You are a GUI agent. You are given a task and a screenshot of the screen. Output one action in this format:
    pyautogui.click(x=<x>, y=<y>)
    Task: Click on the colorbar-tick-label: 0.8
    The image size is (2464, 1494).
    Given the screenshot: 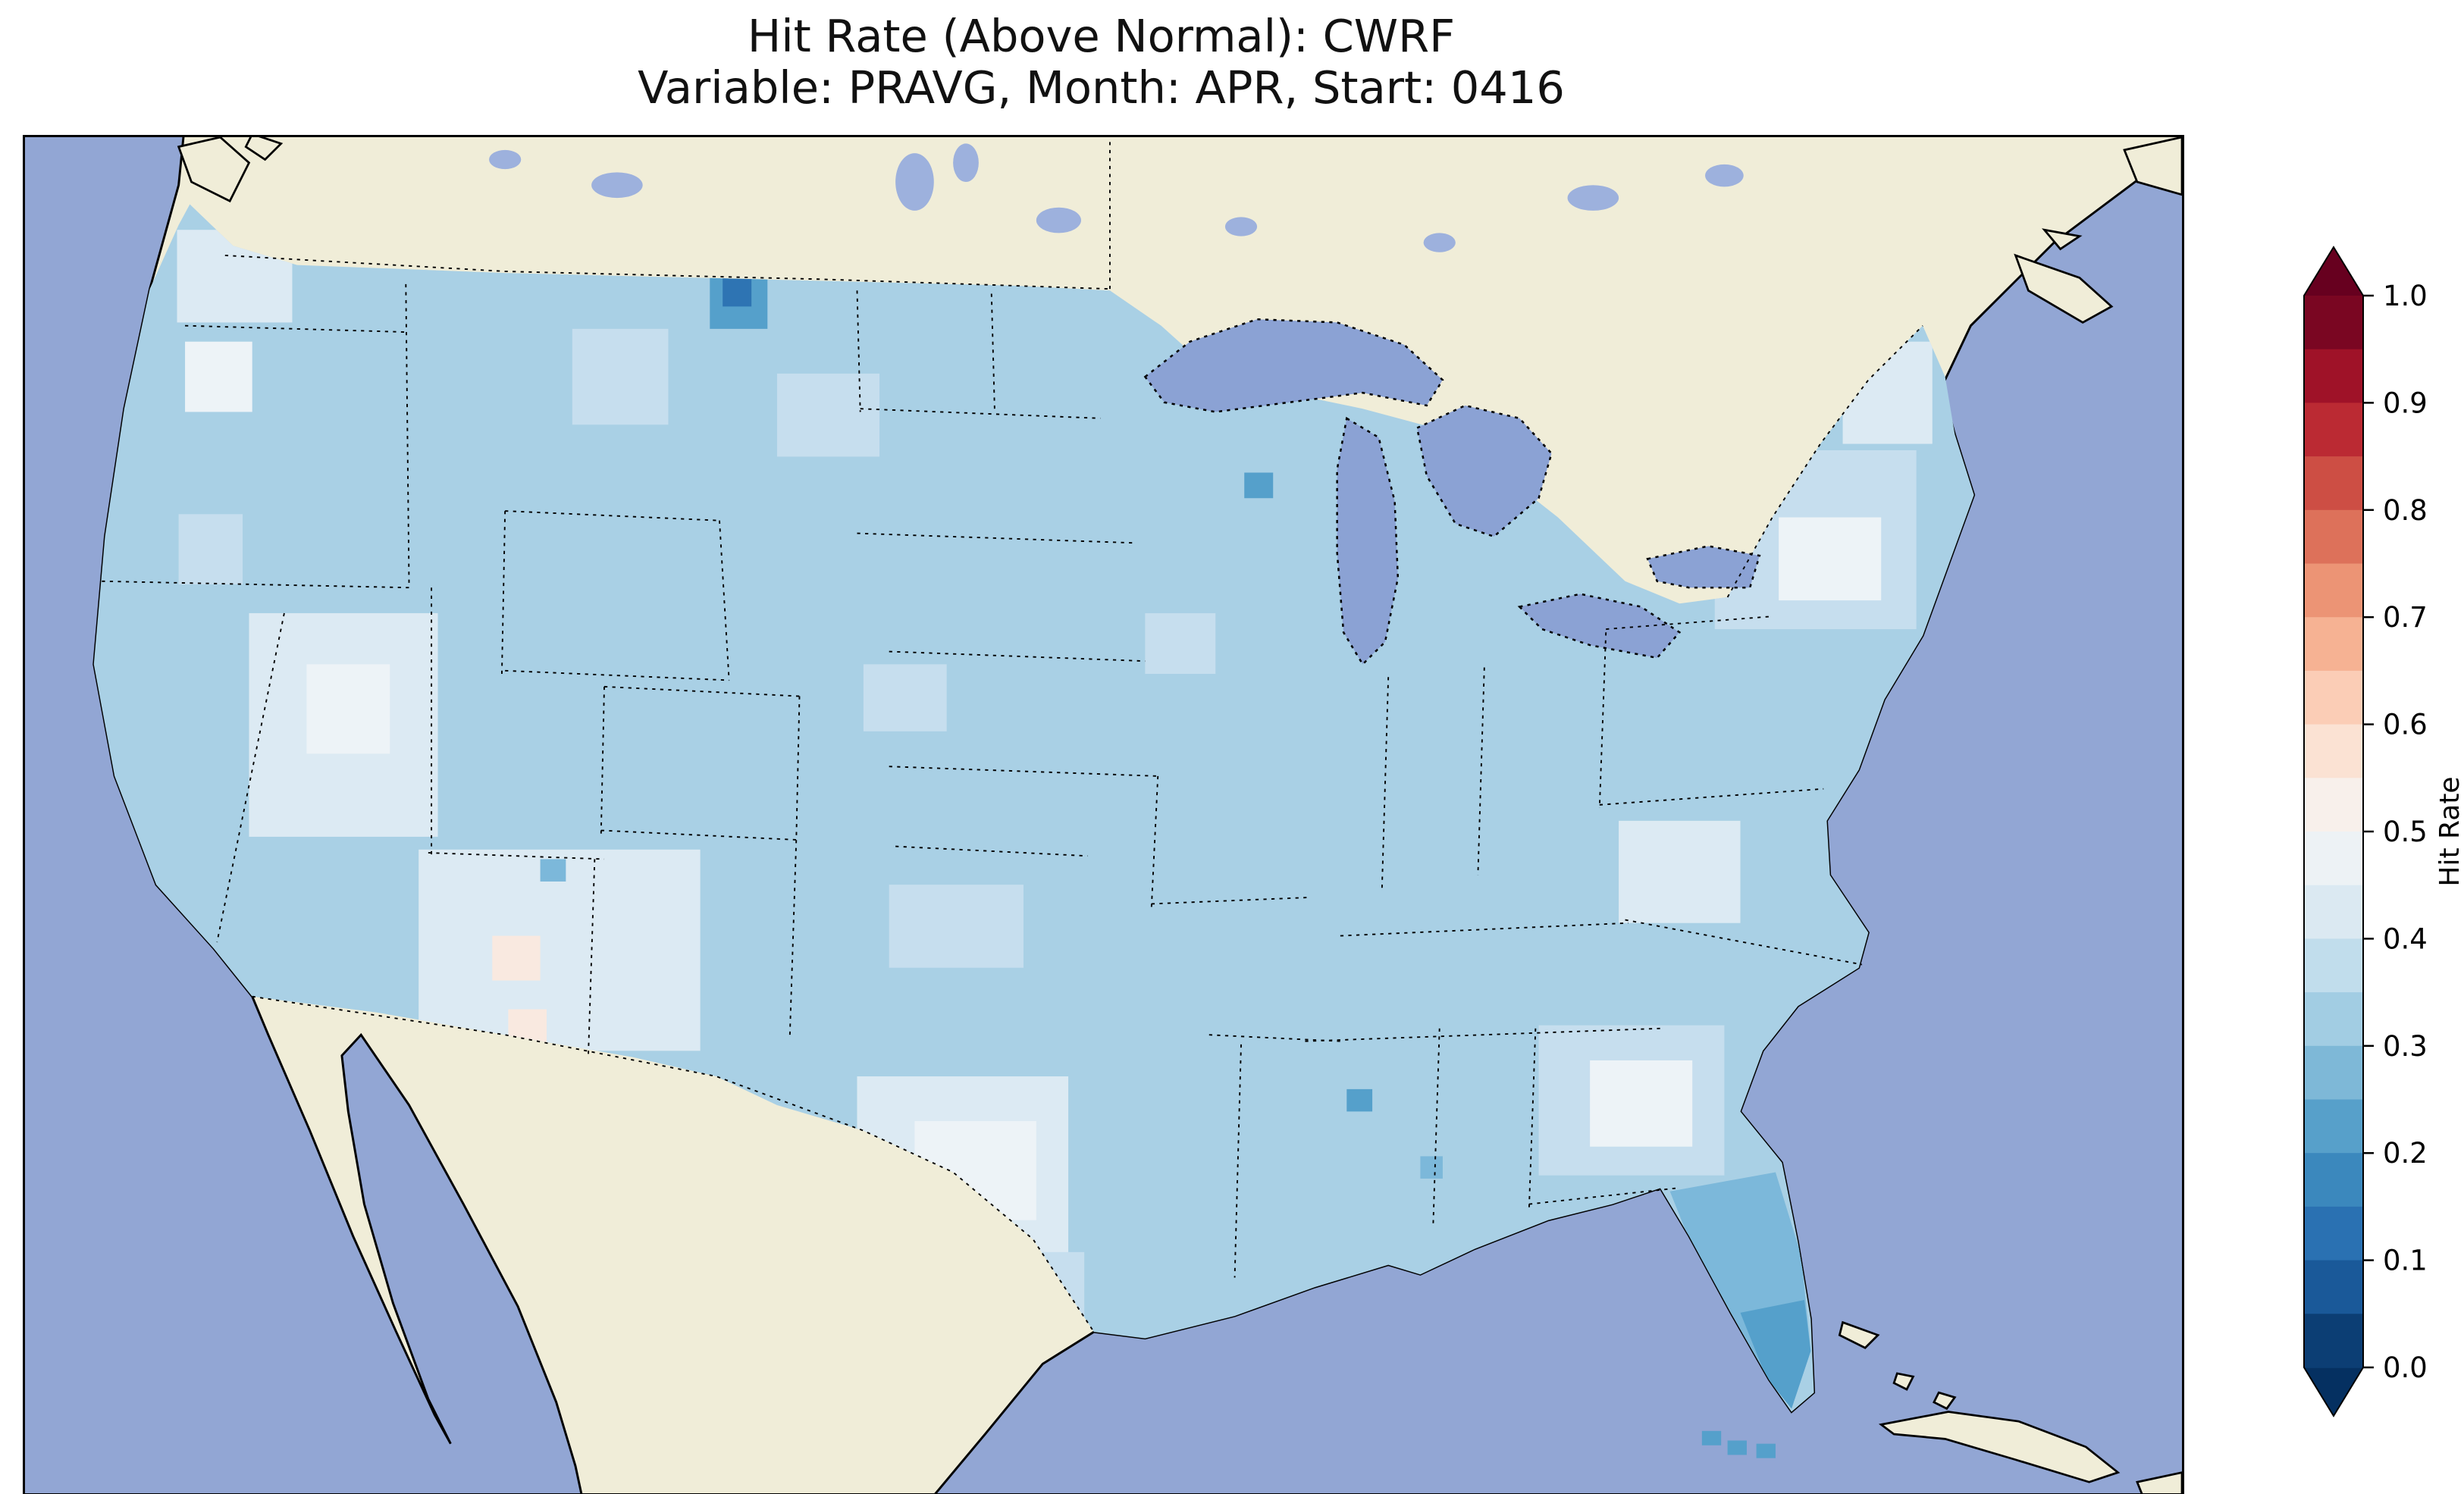 What is the action you would take?
    pyautogui.click(x=2405, y=510)
    